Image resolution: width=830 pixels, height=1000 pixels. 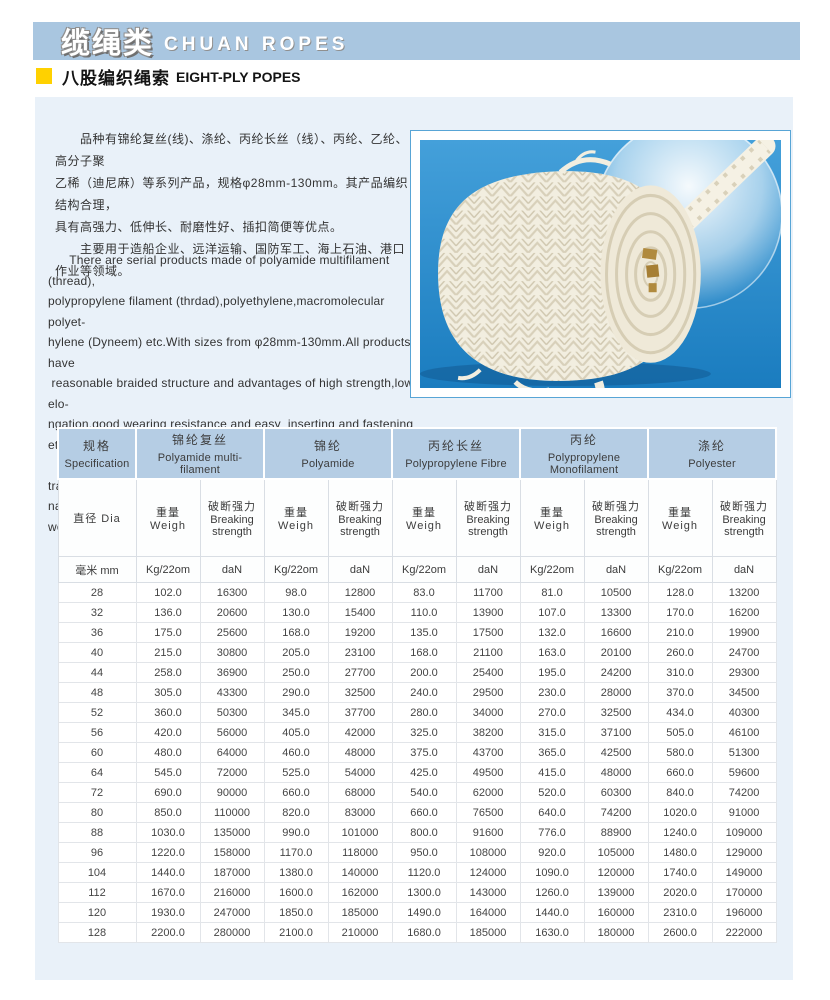 I want to click on value-cell: 520.0, so click(x=552, y=792).